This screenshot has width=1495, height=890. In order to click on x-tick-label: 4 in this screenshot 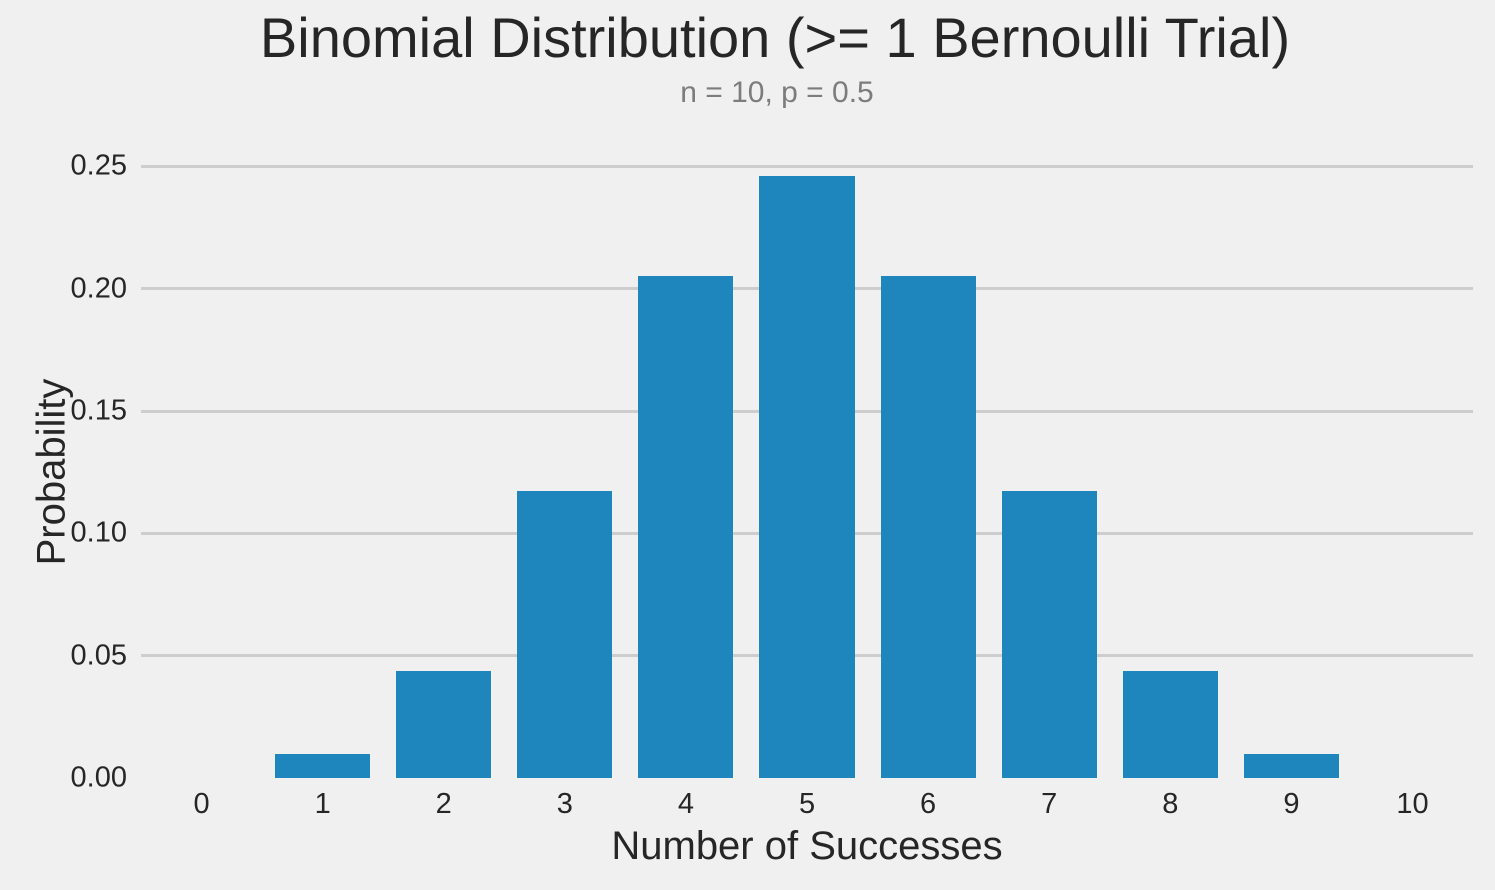, I will do `click(685, 804)`.